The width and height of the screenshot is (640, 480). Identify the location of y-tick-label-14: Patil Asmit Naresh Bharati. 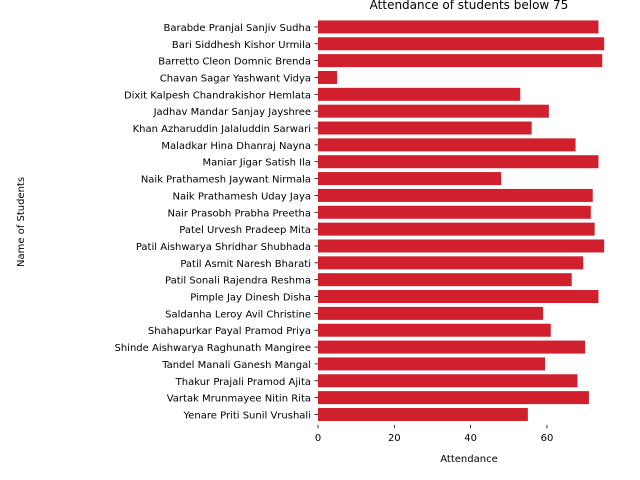
(245, 264).